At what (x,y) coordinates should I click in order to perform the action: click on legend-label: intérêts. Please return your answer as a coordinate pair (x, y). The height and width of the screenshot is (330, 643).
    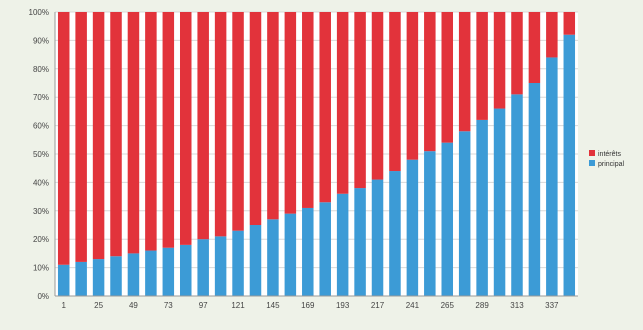
    Looking at the image, I should click on (609, 154).